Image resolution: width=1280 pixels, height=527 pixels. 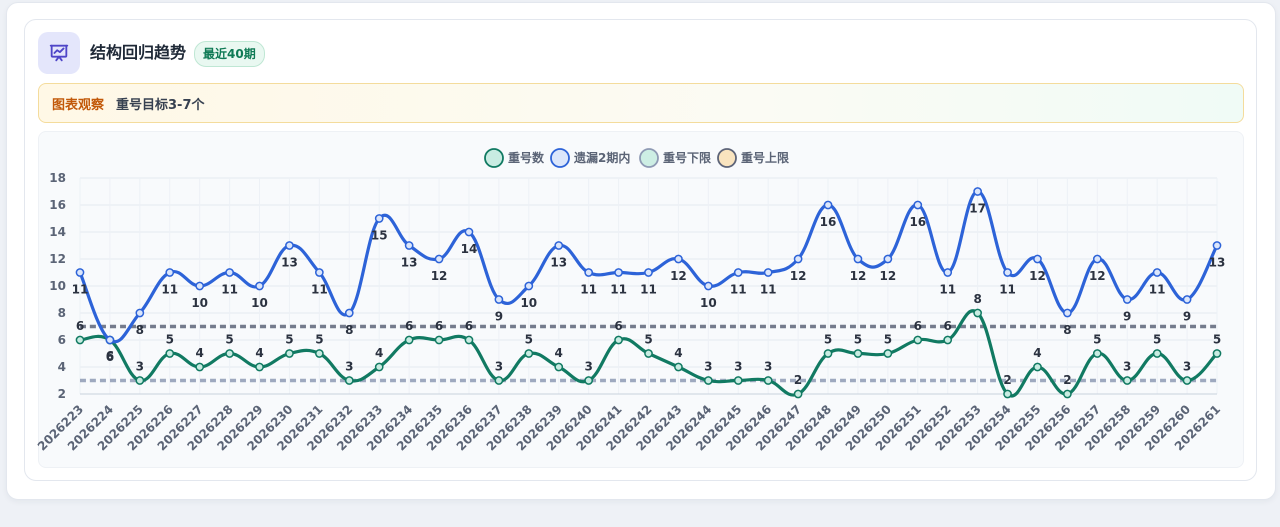 What do you see at coordinates (110, 357) in the screenshot?
I see `data-label-missed-within-2: 6` at bounding box center [110, 357].